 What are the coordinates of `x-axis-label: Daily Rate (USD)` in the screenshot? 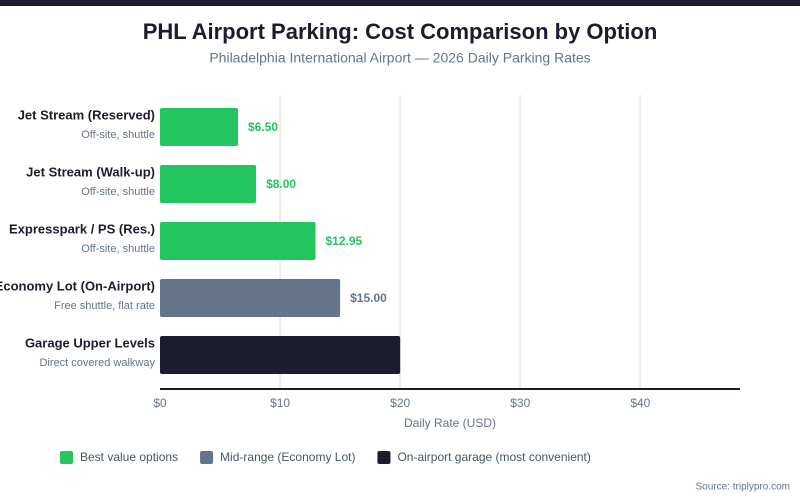 It's located at (450, 423).